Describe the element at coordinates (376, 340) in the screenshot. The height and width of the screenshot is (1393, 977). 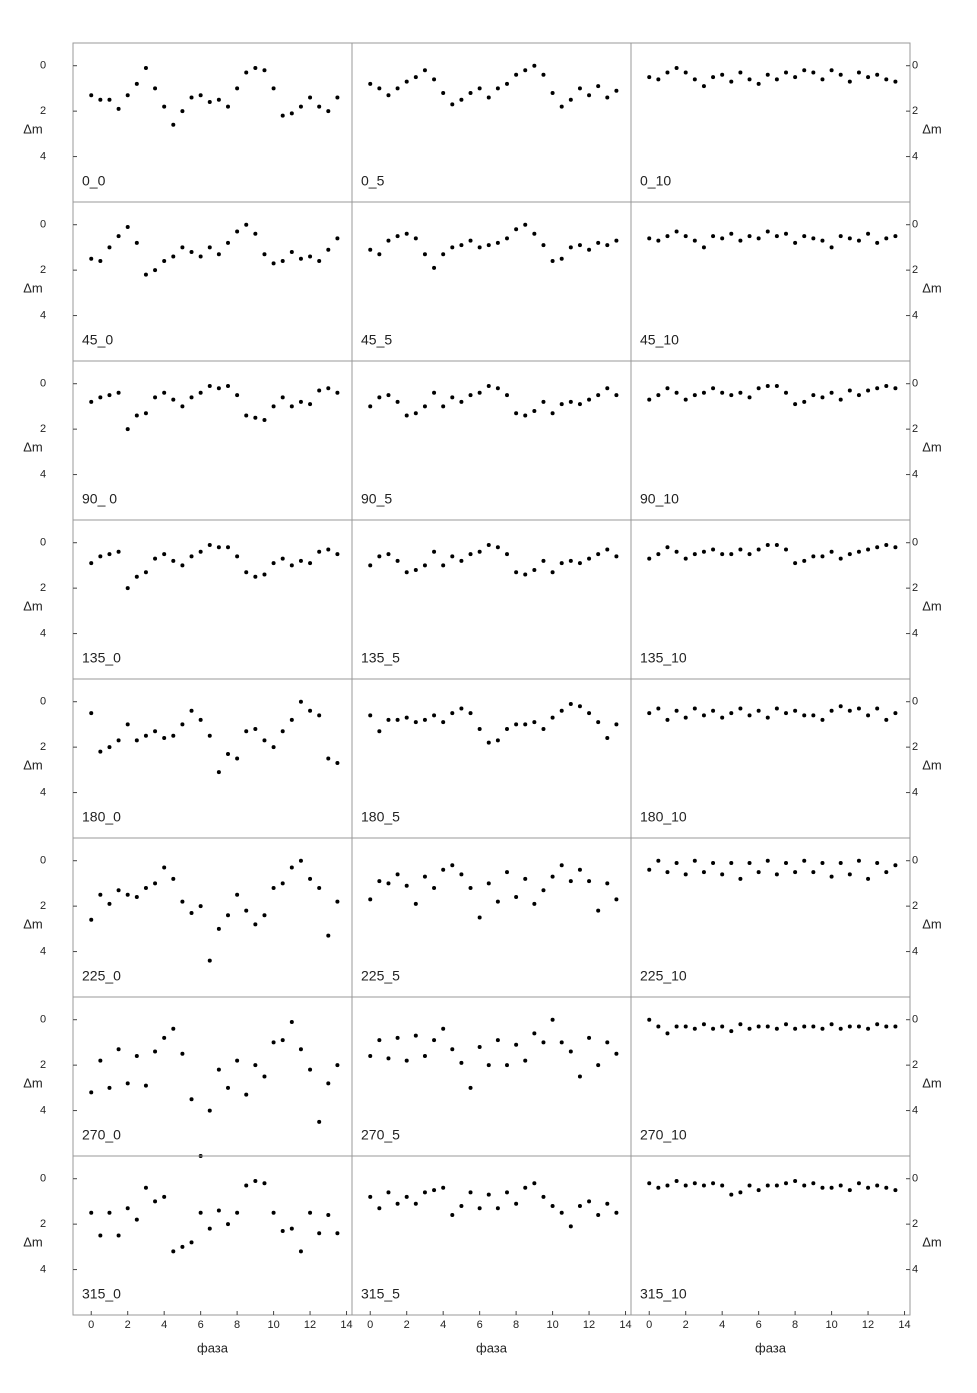
I see `panel-label: 45_5` at that location.